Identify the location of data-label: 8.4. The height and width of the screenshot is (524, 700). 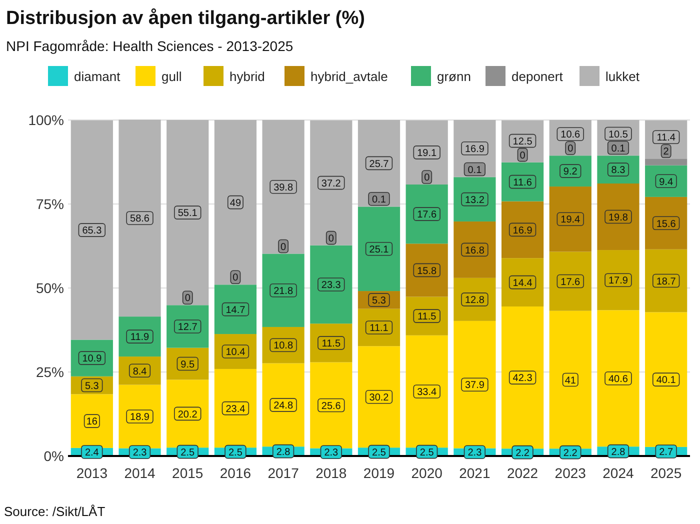
(140, 372).